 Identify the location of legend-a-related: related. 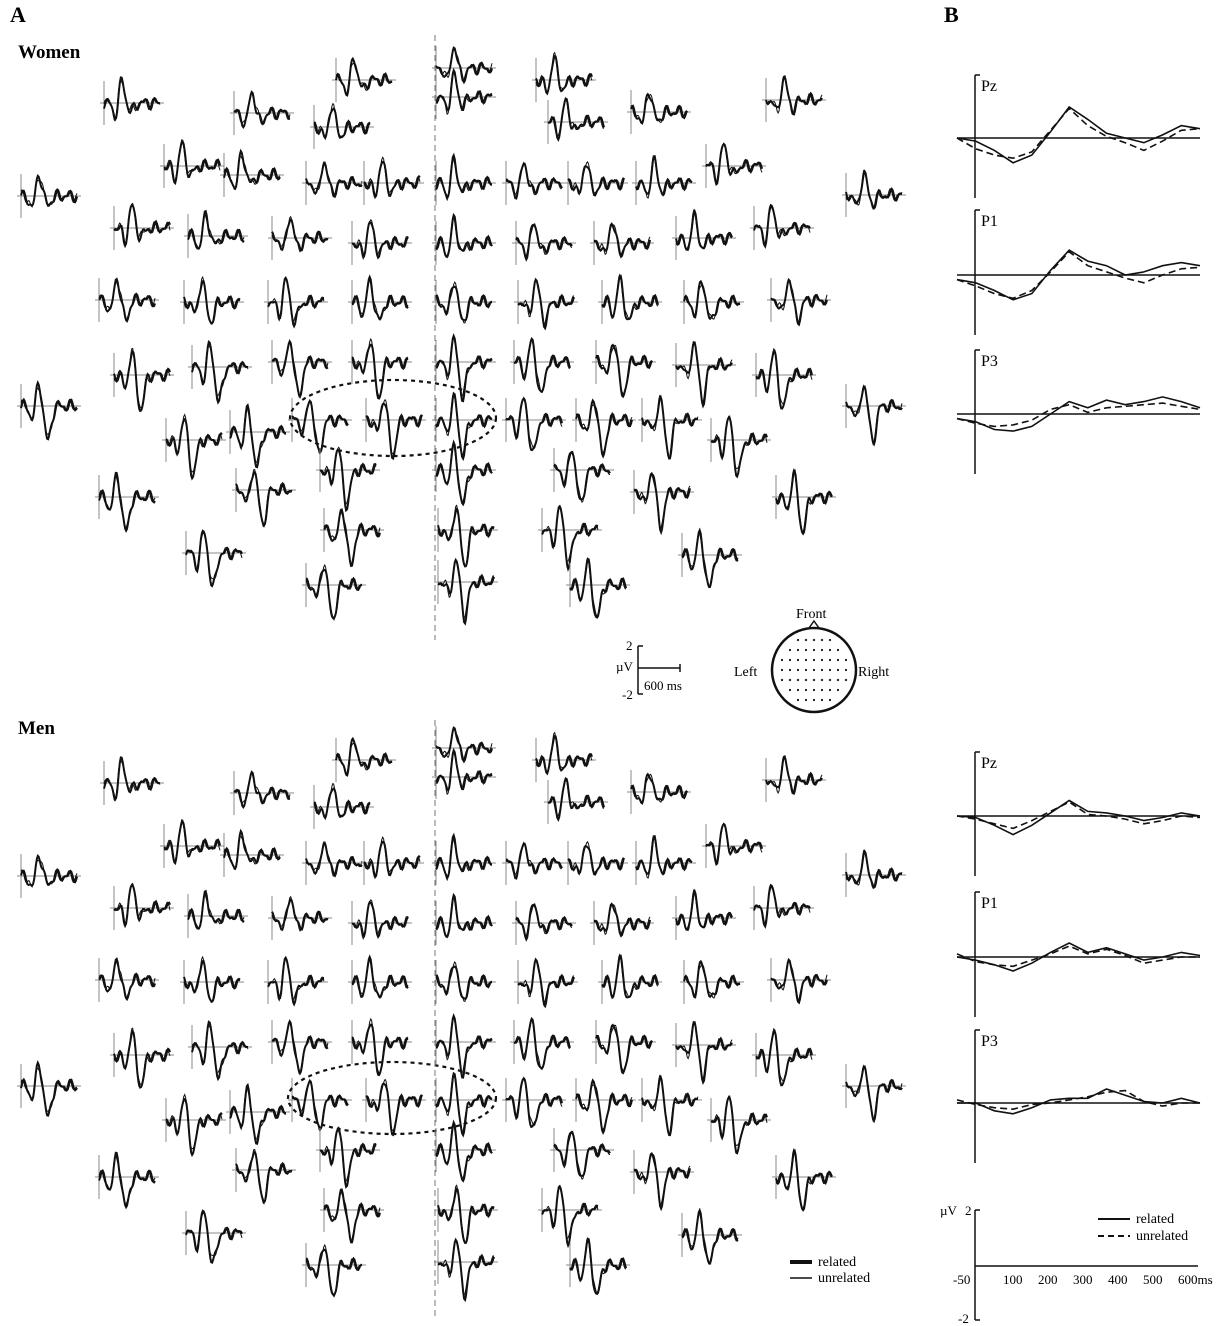
(837, 1262).